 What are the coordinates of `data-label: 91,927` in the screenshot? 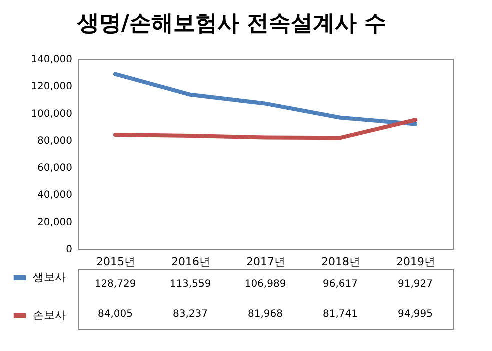 It's located at (415, 284).